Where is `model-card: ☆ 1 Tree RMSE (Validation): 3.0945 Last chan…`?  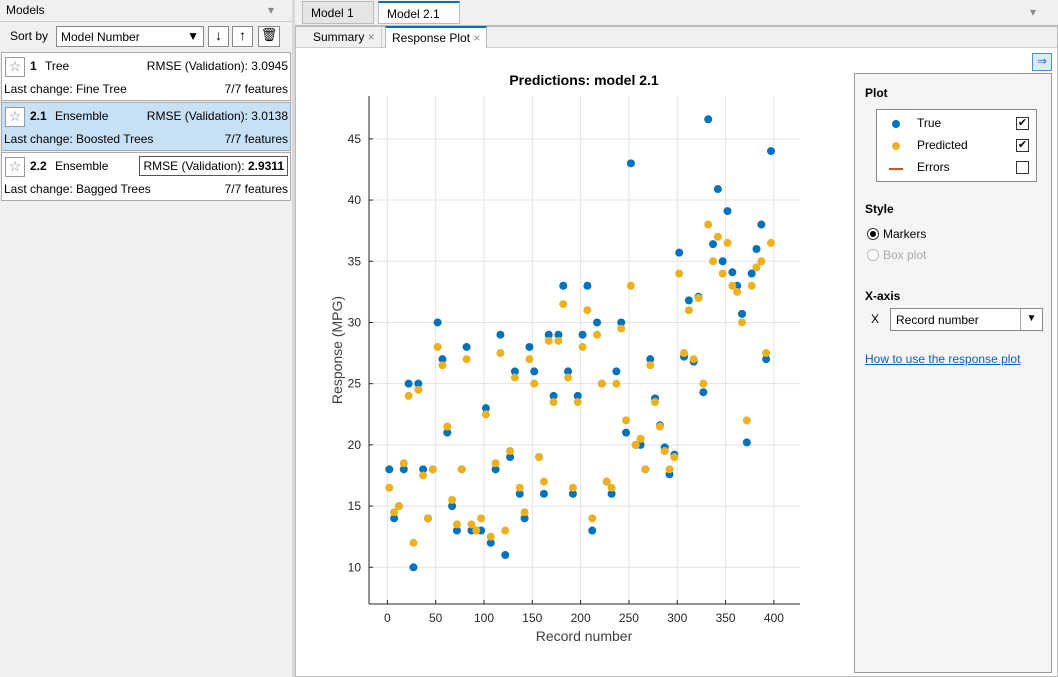
model-card: ☆ 1 Tree RMSE (Validation): 3.0945 Last chan… is located at coordinates (146, 76).